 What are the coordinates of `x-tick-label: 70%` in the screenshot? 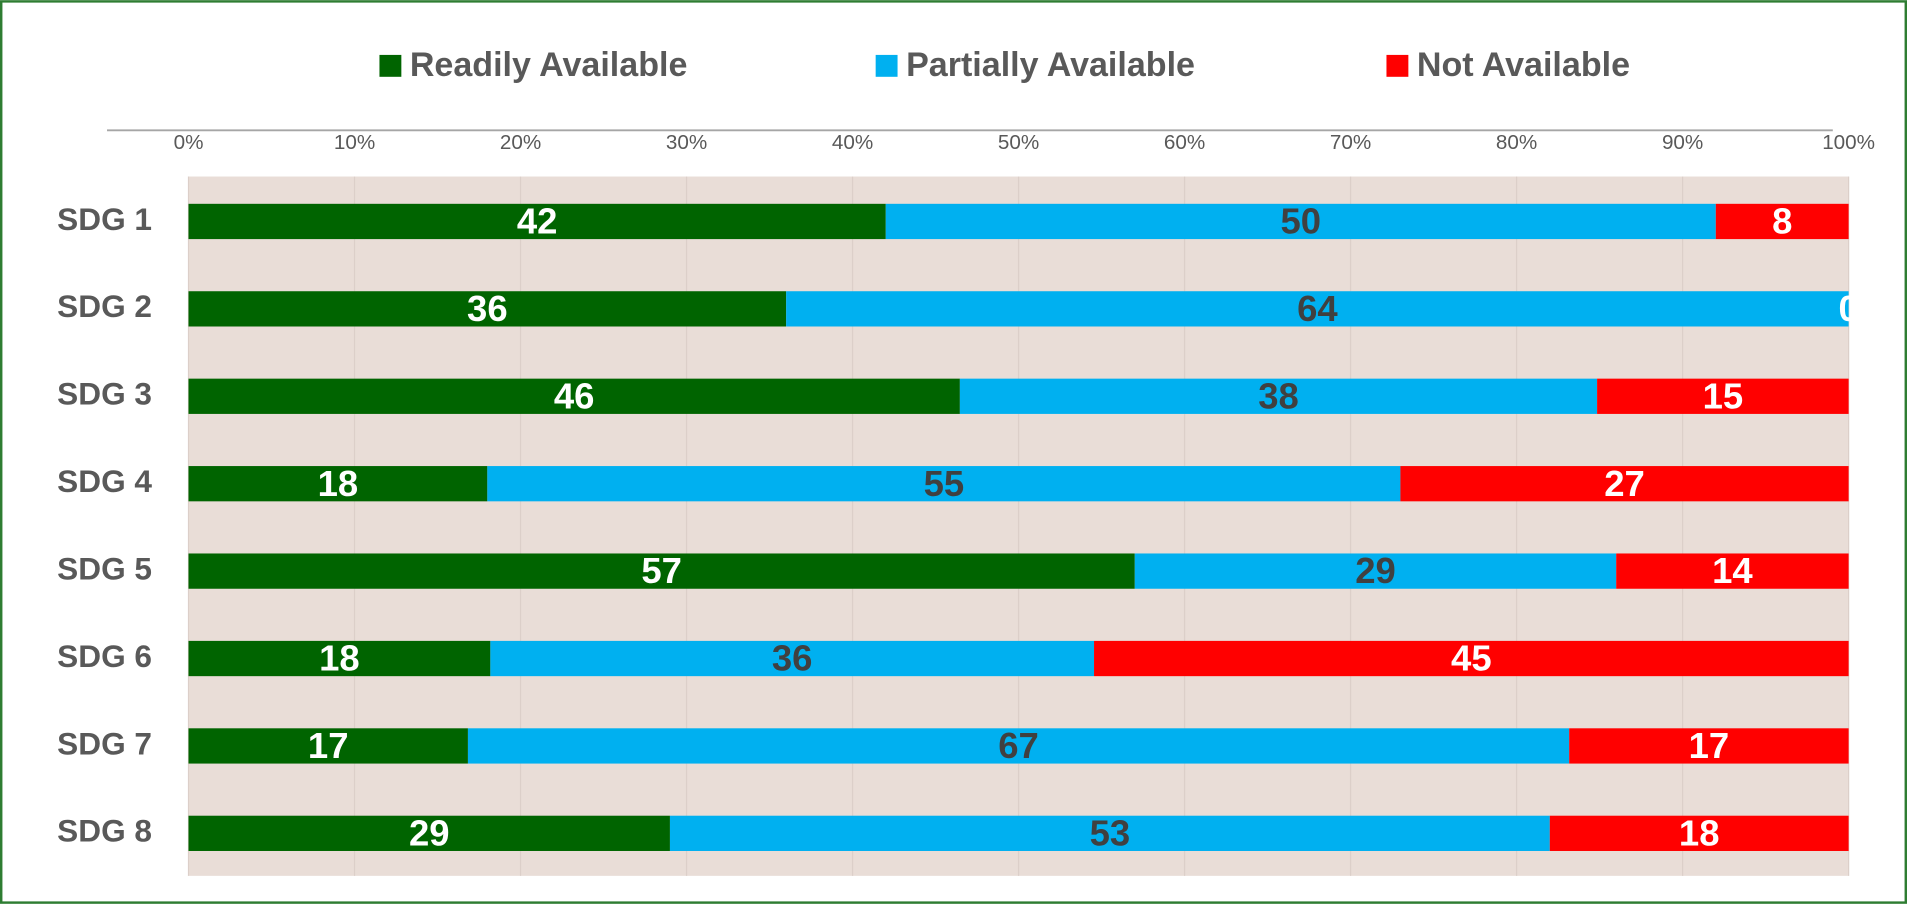 It's located at (1350, 142).